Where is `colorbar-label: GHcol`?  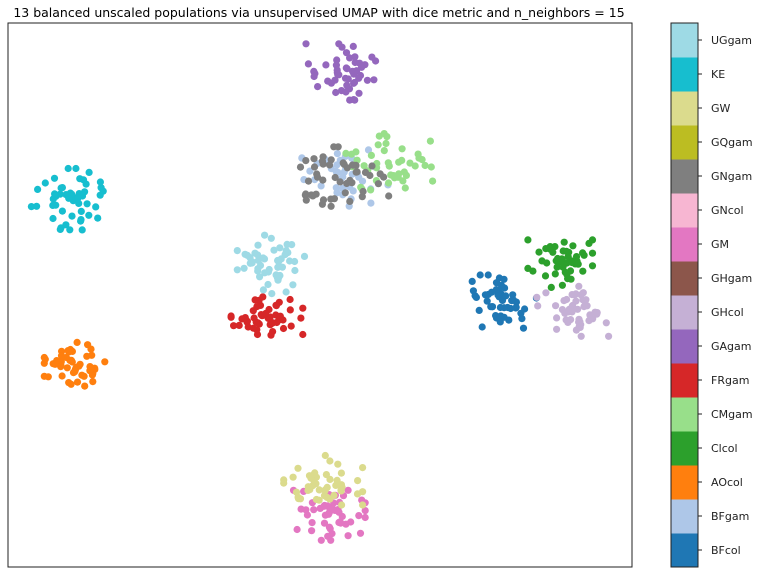 colorbar-label: GHcol is located at coordinates (727, 312).